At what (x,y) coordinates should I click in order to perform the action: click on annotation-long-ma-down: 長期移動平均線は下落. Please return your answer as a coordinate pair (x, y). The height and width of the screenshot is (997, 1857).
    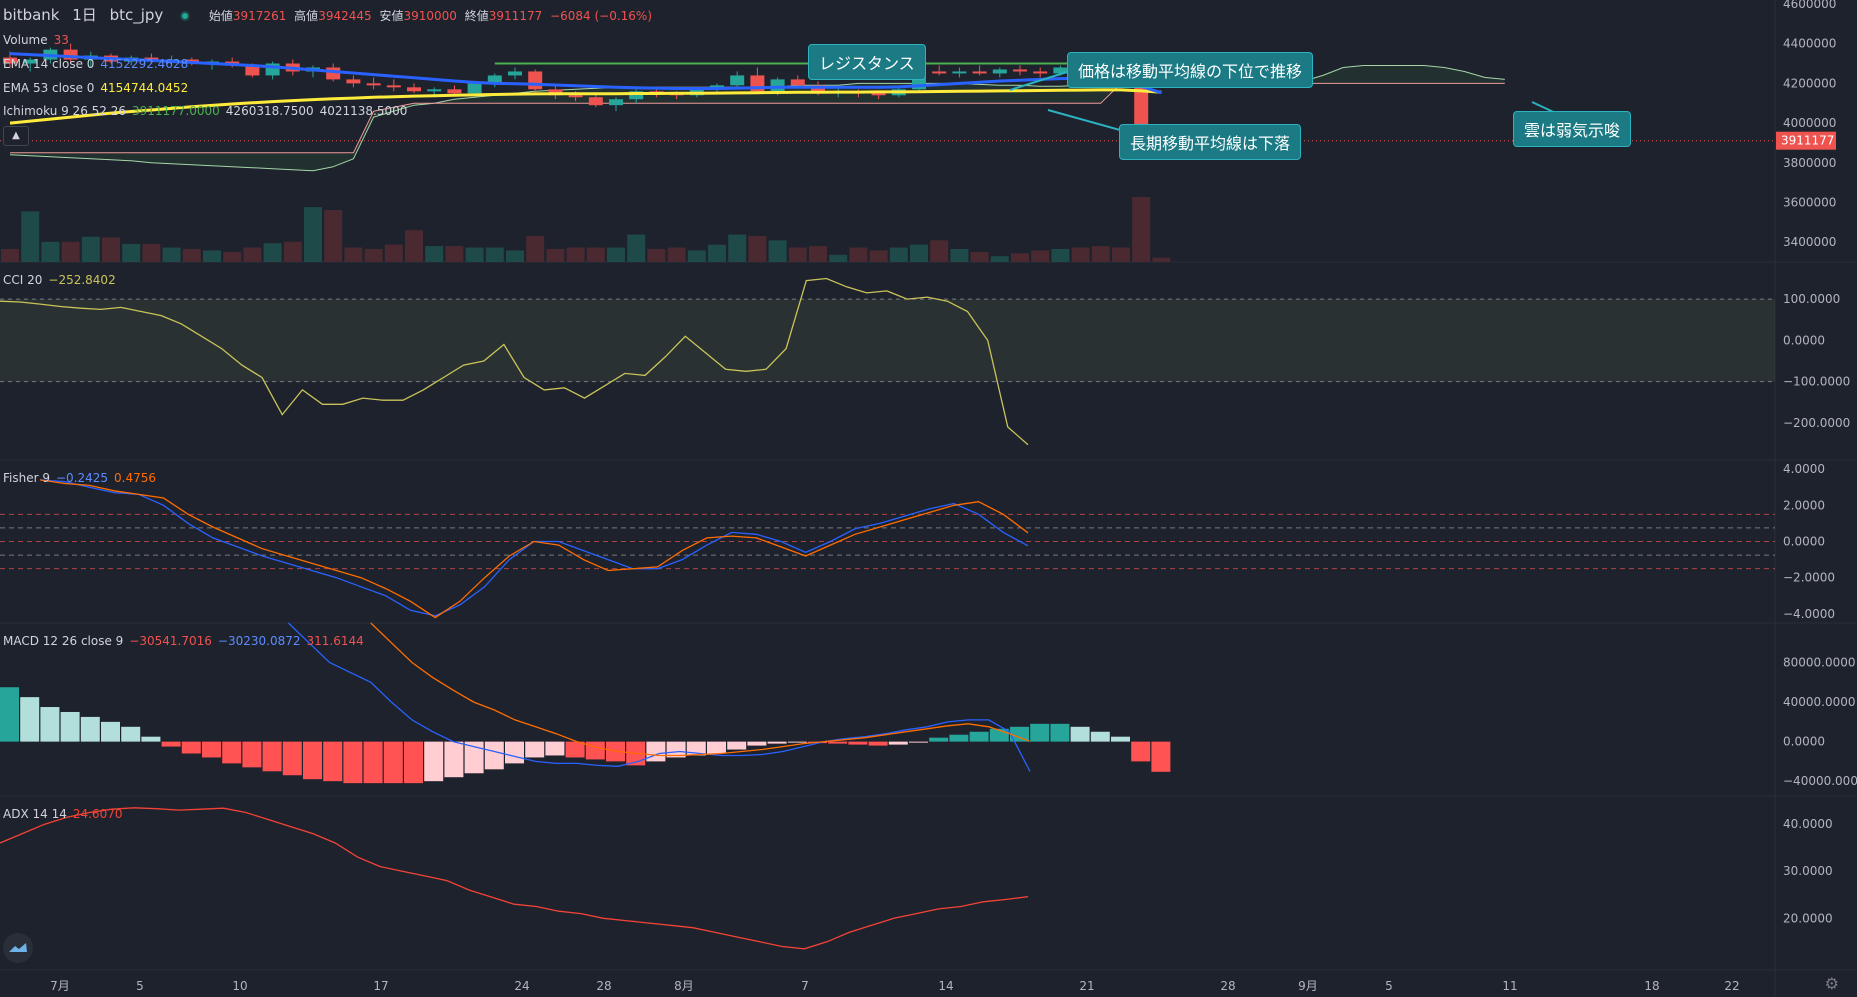
    Looking at the image, I should click on (1210, 142).